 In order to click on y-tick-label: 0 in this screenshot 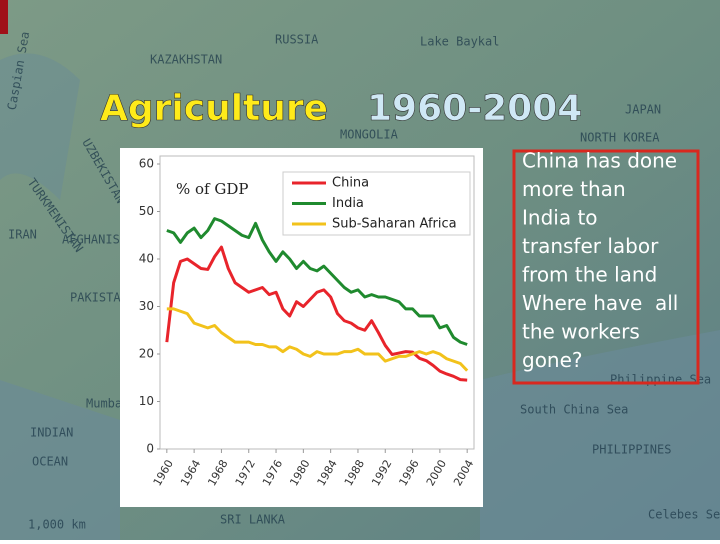, I will do `click(150, 449)`.